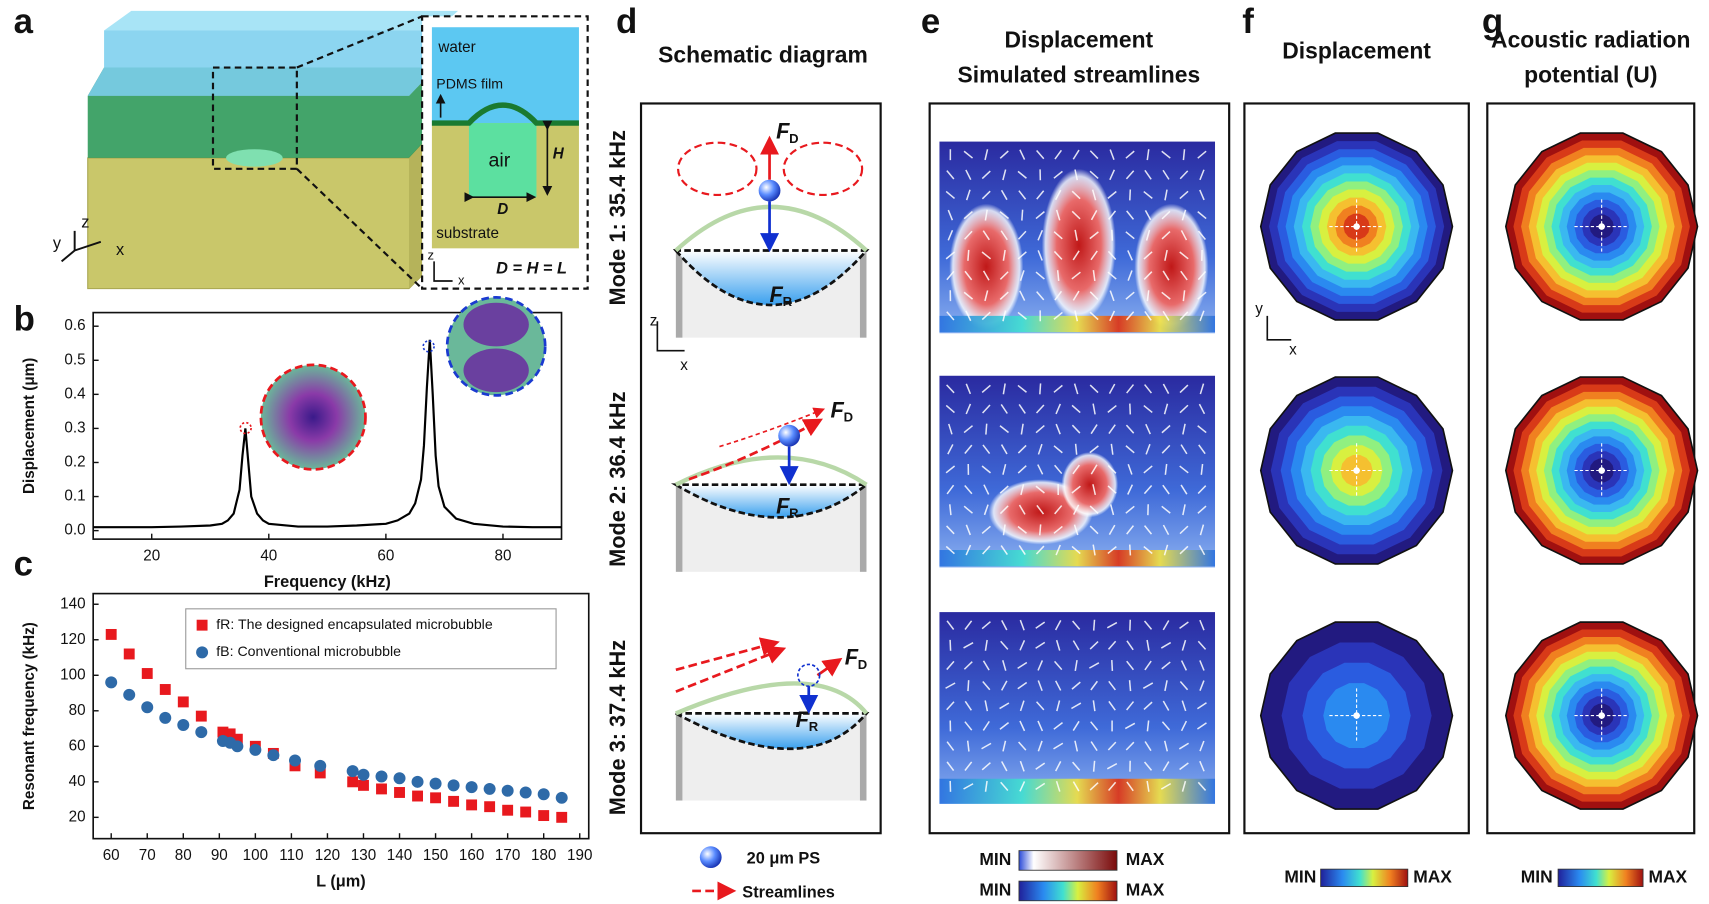 Image resolution: width=1709 pixels, height=904 pixels. I want to click on label: x, so click(1293, 350).